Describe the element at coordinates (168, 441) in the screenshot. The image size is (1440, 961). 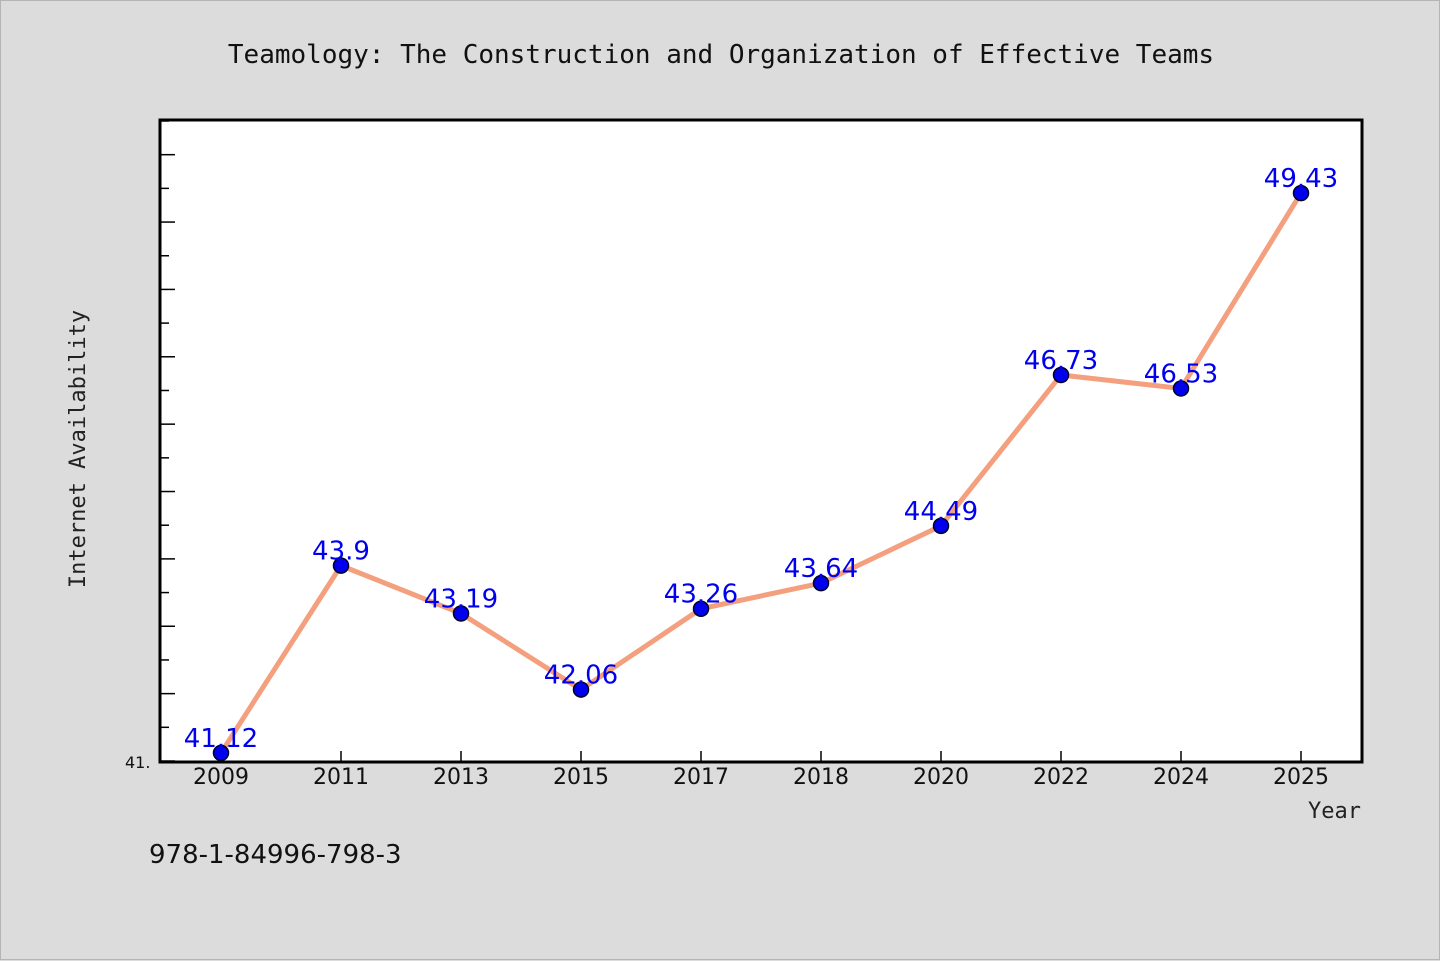
I see `y-axis-ticks` at that location.